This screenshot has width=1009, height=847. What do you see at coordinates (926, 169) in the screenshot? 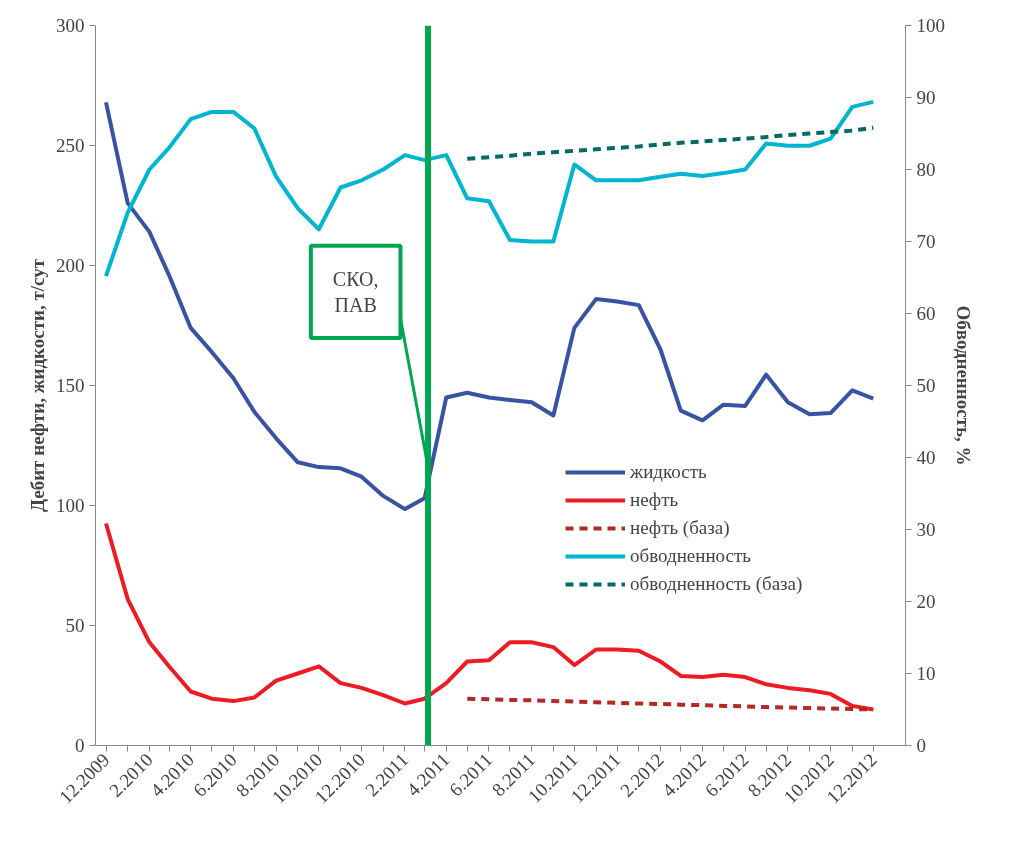
I see `y2-tick-label: 80` at bounding box center [926, 169].